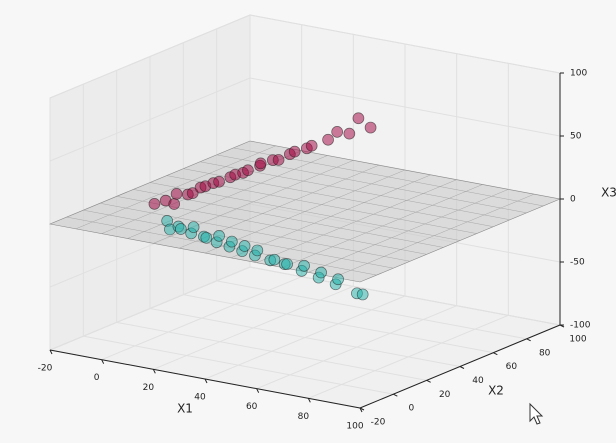  What do you see at coordinates (577, 340) in the screenshot?
I see `y-tick-label: 100` at bounding box center [577, 340].